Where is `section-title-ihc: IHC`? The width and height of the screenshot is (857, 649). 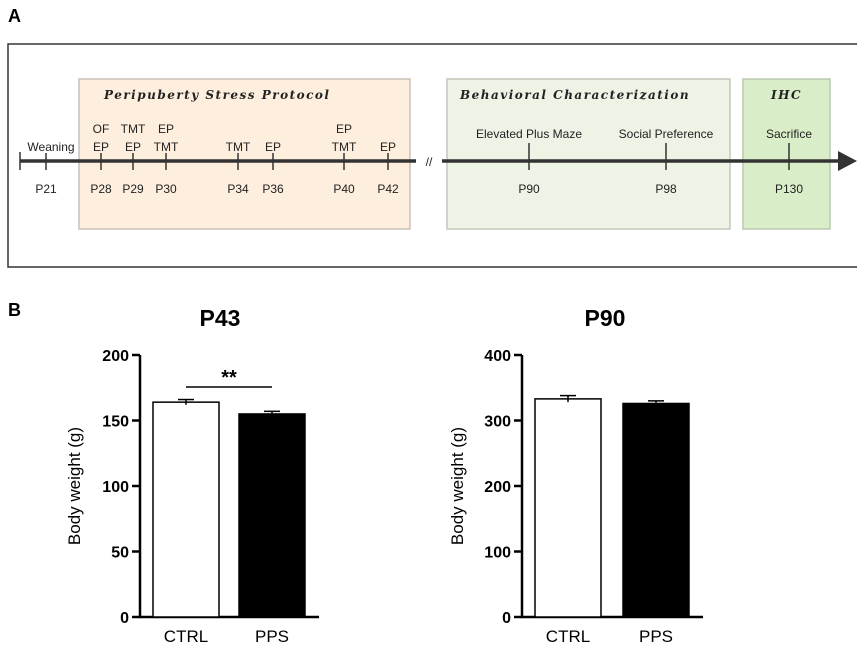
section-title-ihc: IHC is located at coordinates (786, 95).